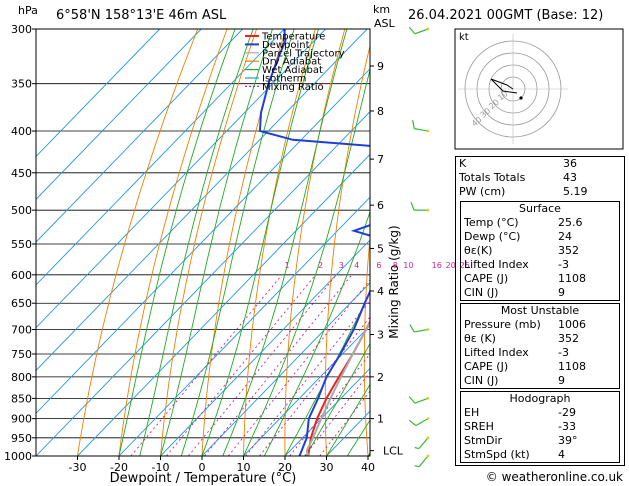  What do you see at coordinates (570, 163) in the screenshot?
I see `index-value: 36` at bounding box center [570, 163].